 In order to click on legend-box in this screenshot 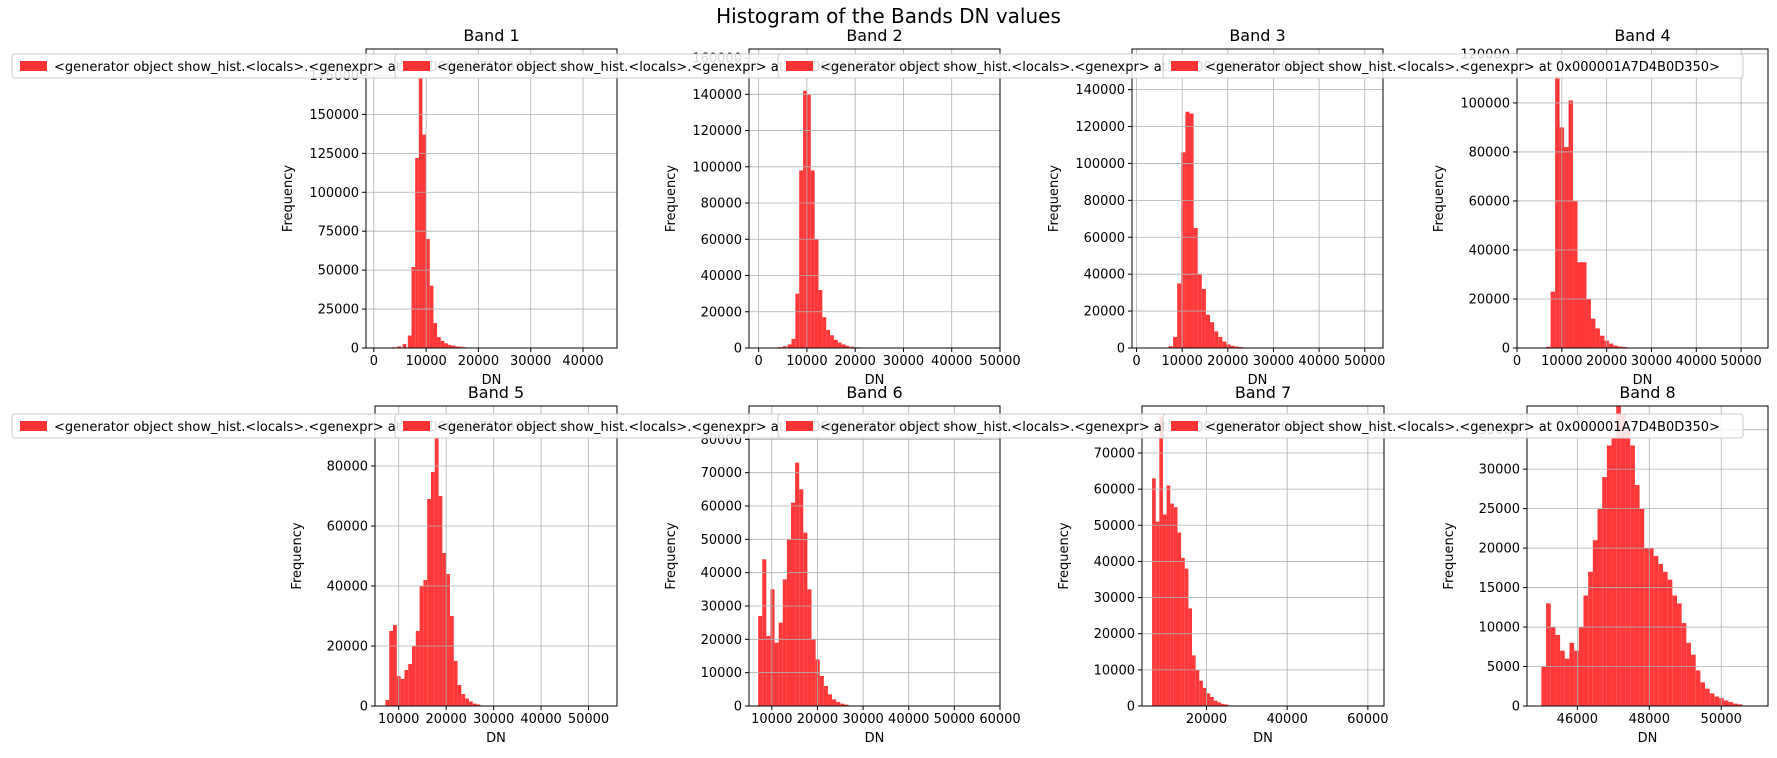, I will do `click(1453, 426)`.